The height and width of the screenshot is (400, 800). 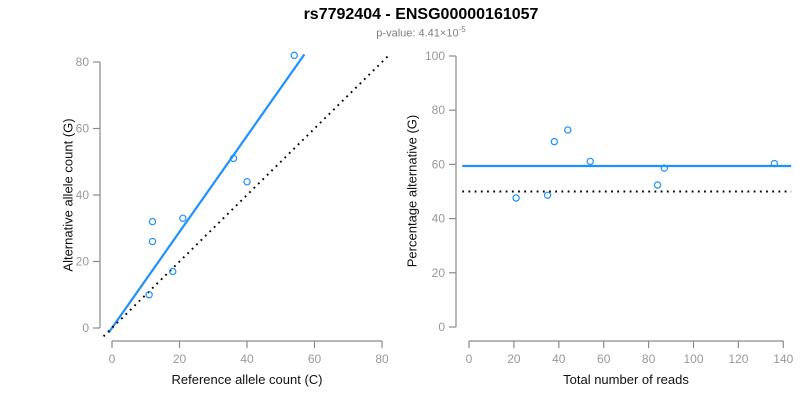 I want to click on p-value-exponent: -5, so click(x=462, y=29).